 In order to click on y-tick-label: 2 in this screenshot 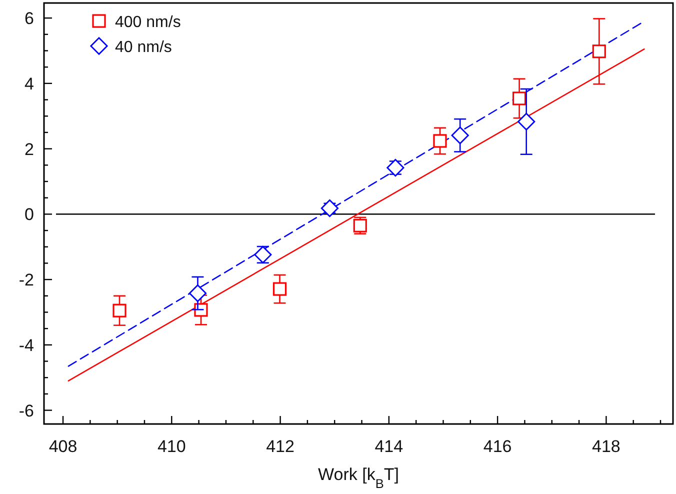, I will do `click(29, 149)`.